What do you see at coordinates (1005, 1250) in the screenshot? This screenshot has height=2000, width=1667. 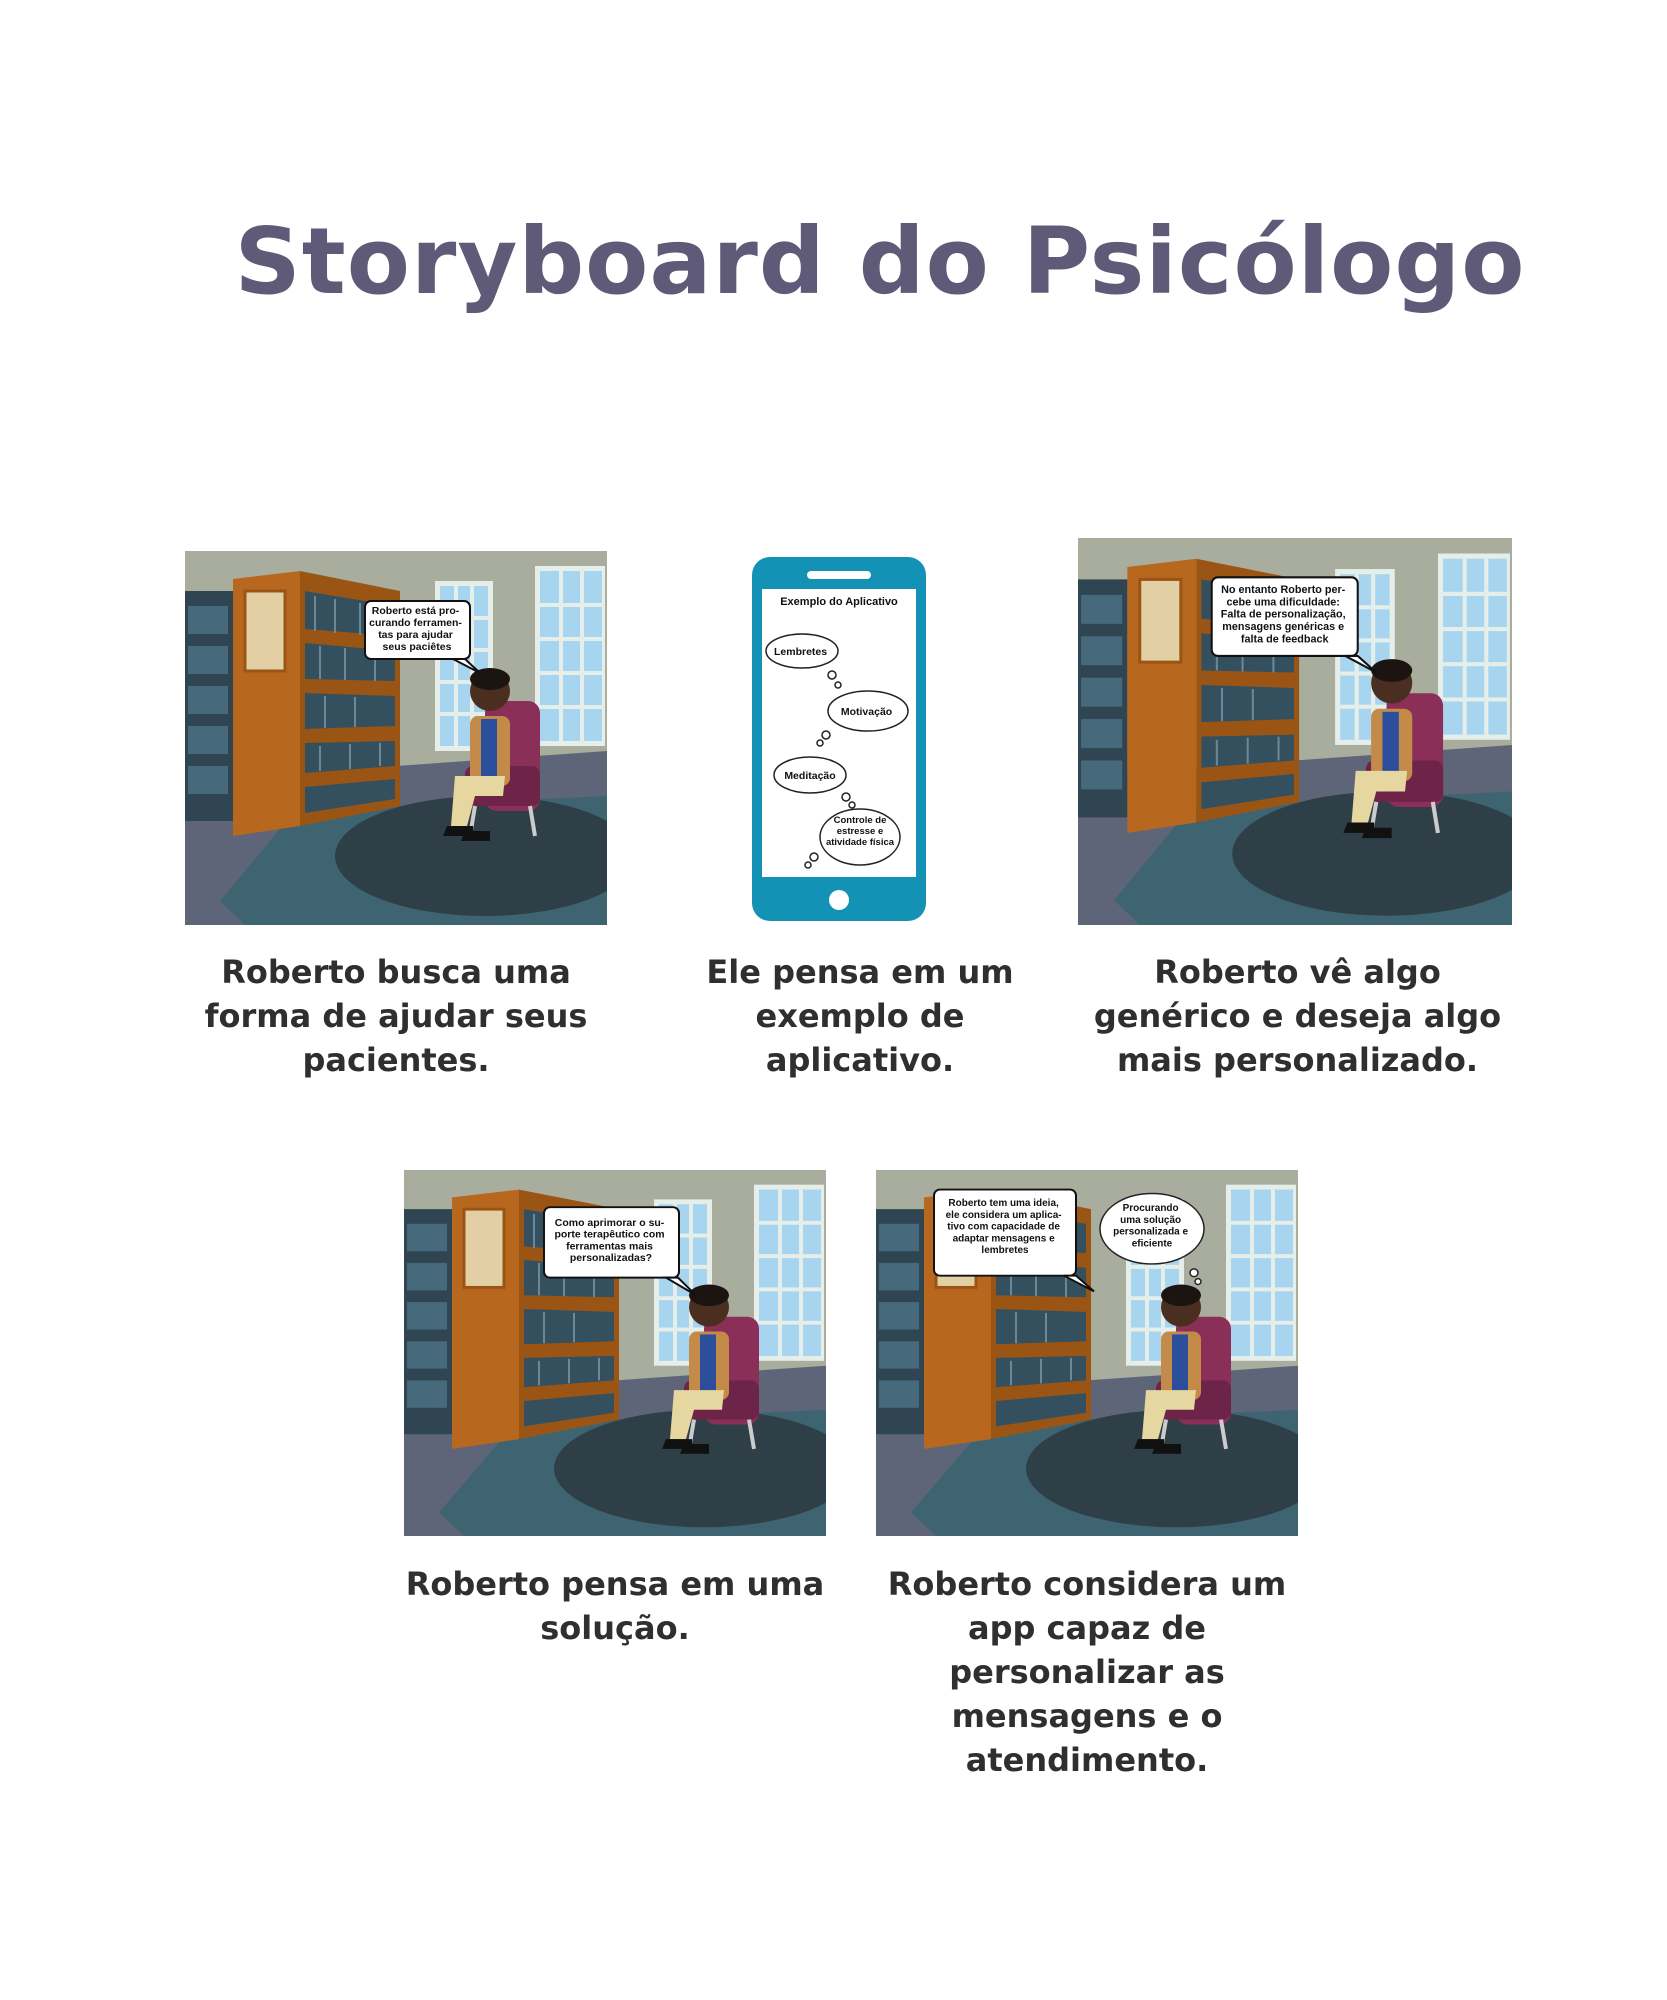 I see `speech-line: lembretes` at bounding box center [1005, 1250].